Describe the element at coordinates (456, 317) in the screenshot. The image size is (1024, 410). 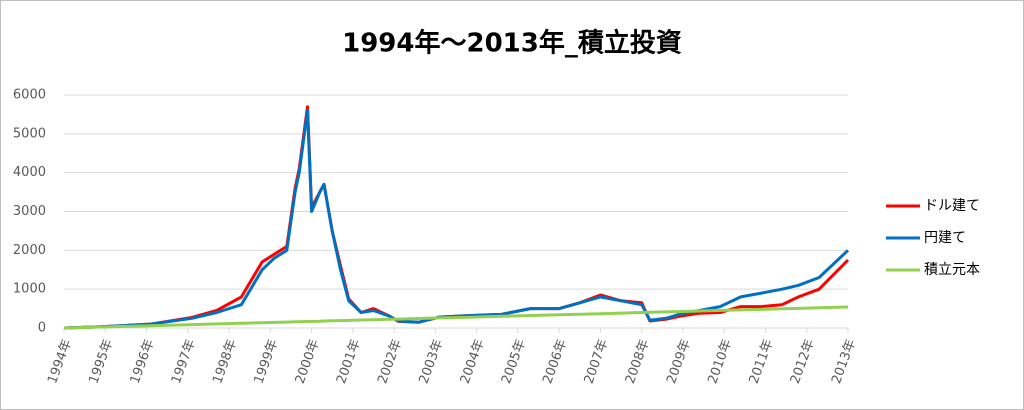
I see `series-line` at that location.